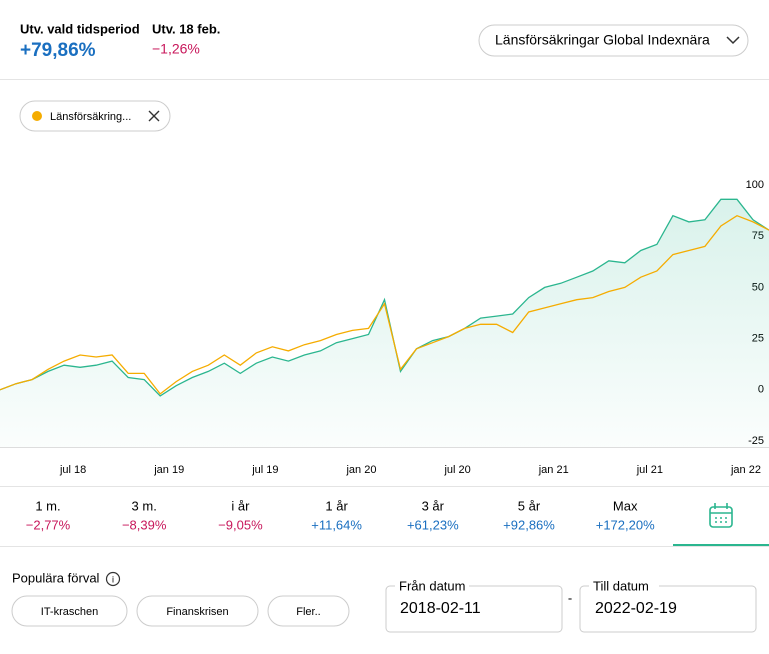 This screenshot has width=769, height=654. What do you see at coordinates (733, 40) in the screenshot?
I see `chevron` at bounding box center [733, 40].